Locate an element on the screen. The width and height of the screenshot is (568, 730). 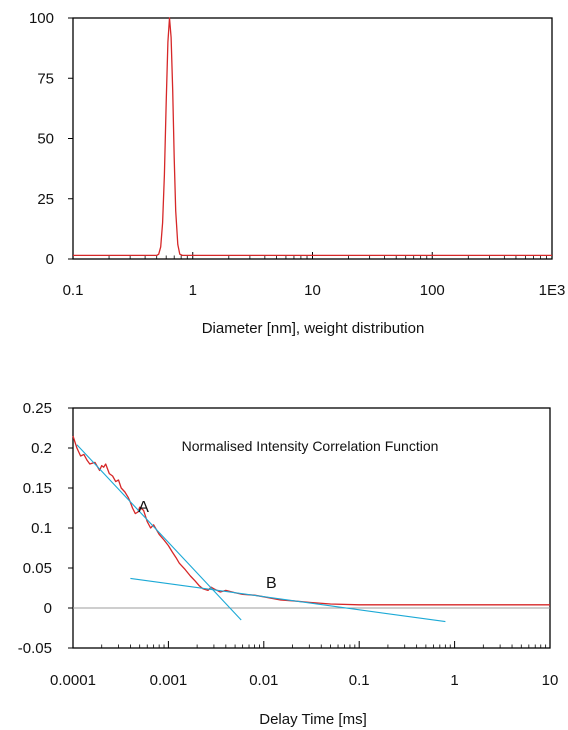
x-tick-labels: 0.1 1 10 100 1E3 is located at coordinates (314, 290).